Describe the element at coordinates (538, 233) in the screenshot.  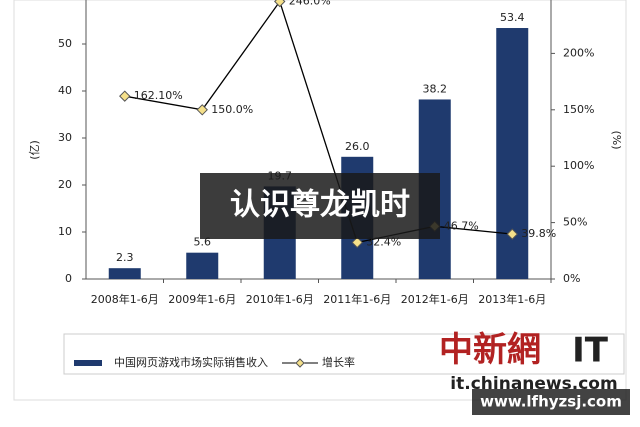
I see `line-value-label: 39.8%` at that location.